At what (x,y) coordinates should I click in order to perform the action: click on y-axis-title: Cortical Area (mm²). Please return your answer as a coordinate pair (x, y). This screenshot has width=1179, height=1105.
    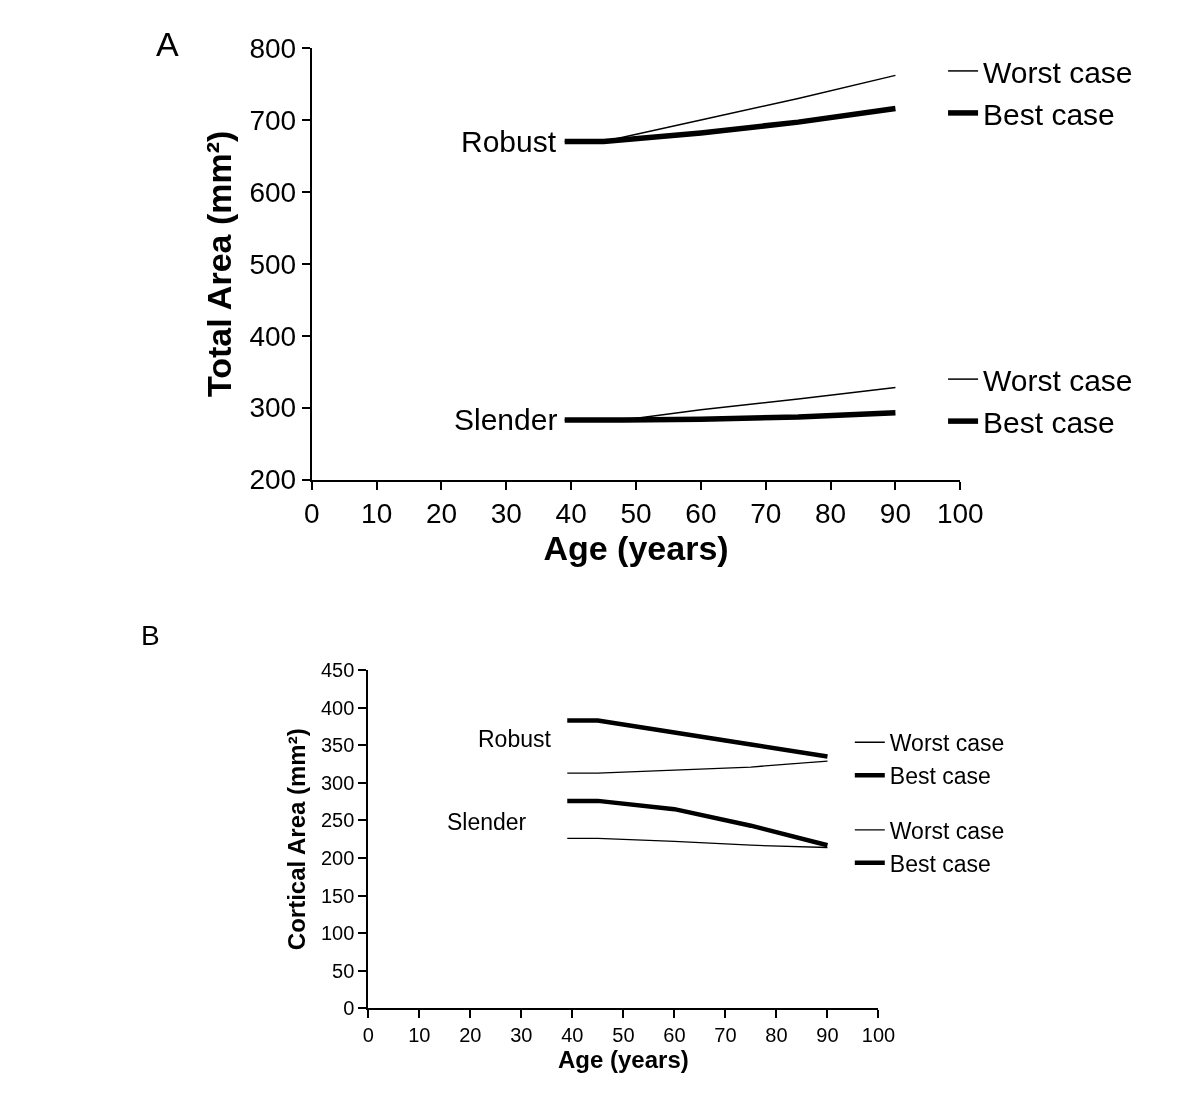
    Looking at the image, I should click on (297, 839).